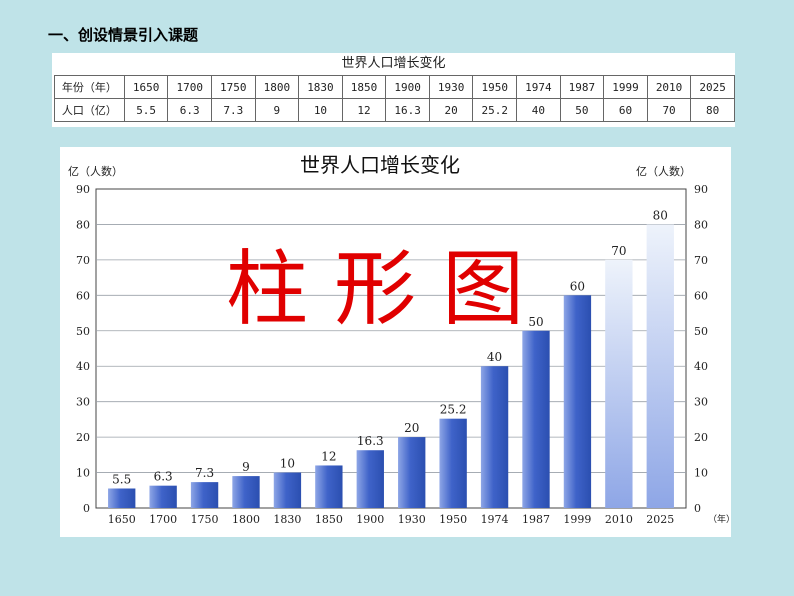 This screenshot has height=596, width=794. I want to click on data-label: 70, so click(618, 251).